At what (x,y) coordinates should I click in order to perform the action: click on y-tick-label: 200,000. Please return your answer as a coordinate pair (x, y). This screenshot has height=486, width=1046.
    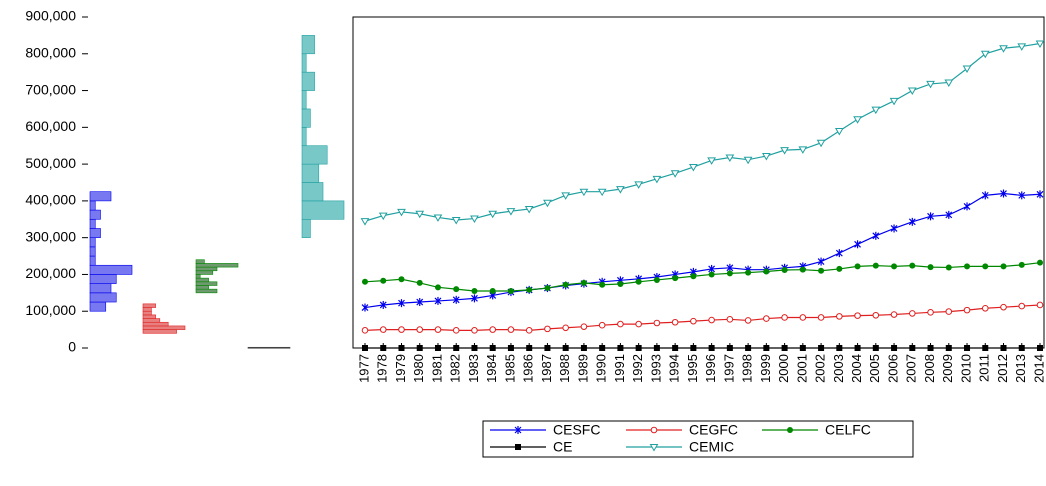
    Looking at the image, I should click on (50, 273).